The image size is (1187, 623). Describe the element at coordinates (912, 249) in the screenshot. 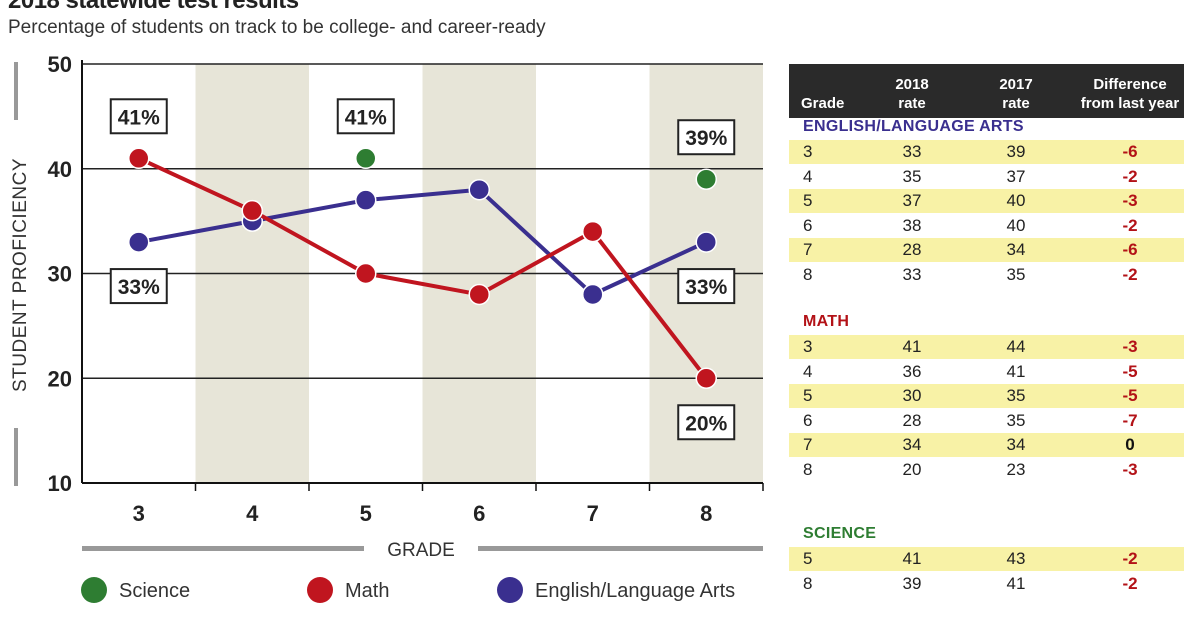

I see `cell-2018-rate: 28` at that location.